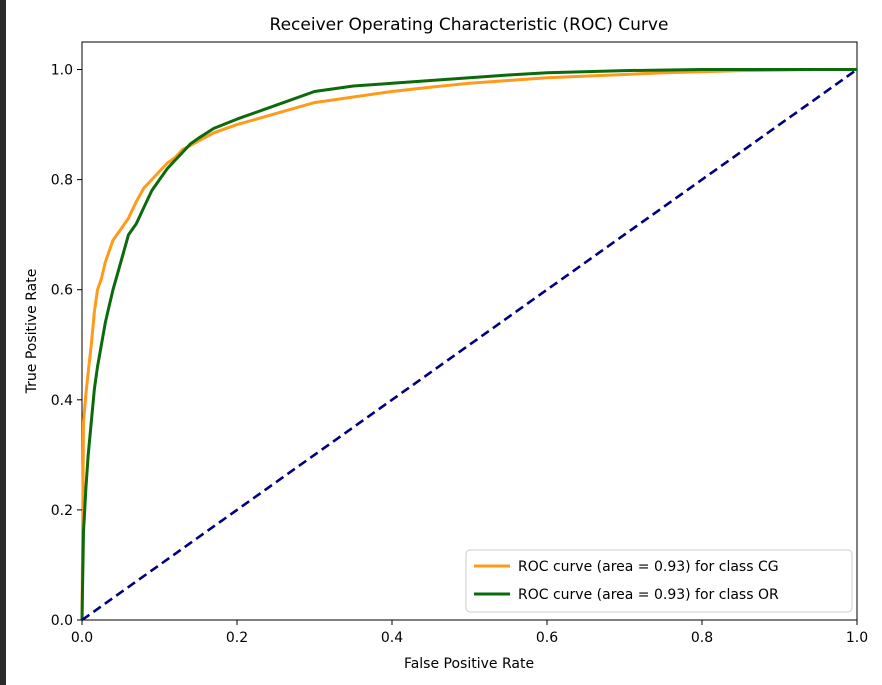  What do you see at coordinates (62, 181) in the screenshot?
I see `y-tick-label: 0.8` at bounding box center [62, 181].